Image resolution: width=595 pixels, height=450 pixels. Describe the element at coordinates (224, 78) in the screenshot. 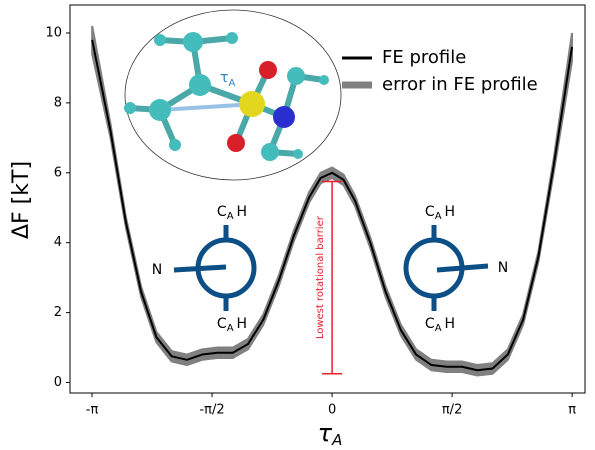

I see `inset-torsion-main: τ` at that location.